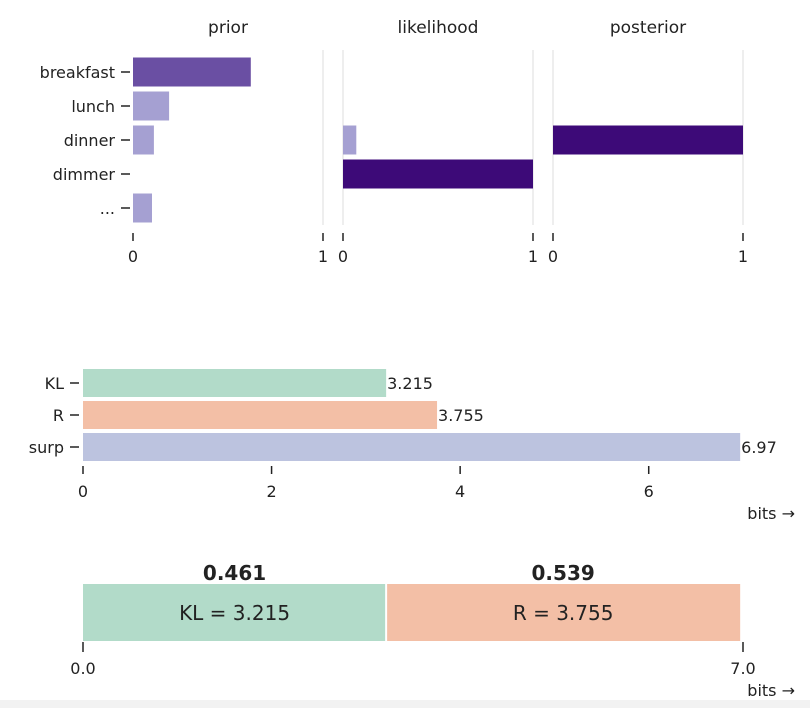 This screenshot has width=810, height=708. Describe the element at coordinates (460, 491) in the screenshot. I see `x-tick-label: 4` at that location.